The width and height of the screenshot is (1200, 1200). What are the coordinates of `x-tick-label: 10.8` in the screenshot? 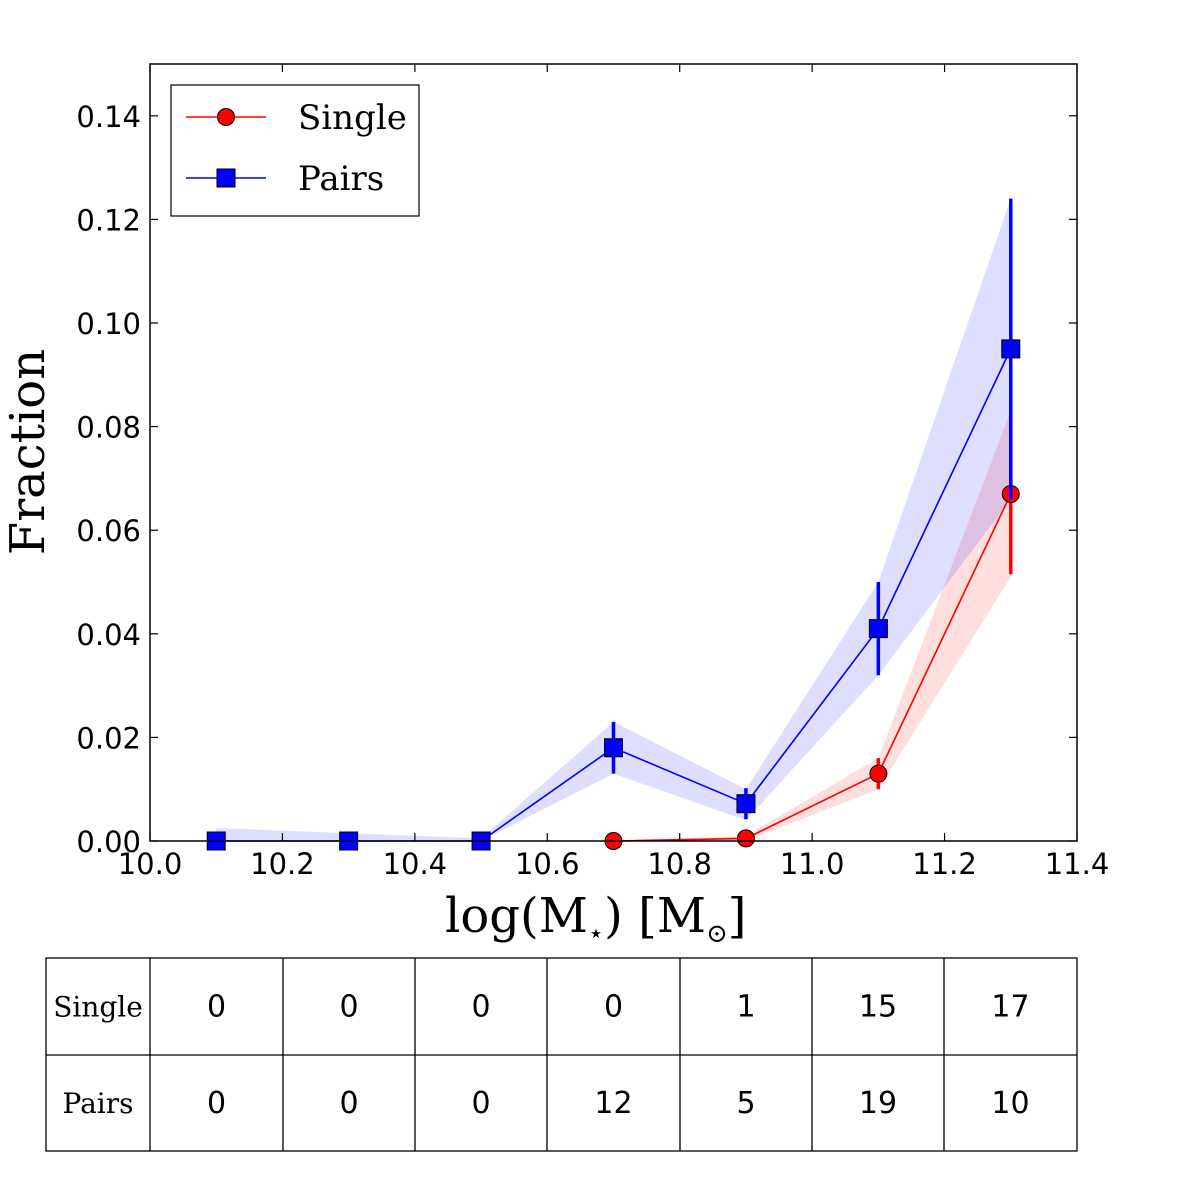 It's located at (679, 864).